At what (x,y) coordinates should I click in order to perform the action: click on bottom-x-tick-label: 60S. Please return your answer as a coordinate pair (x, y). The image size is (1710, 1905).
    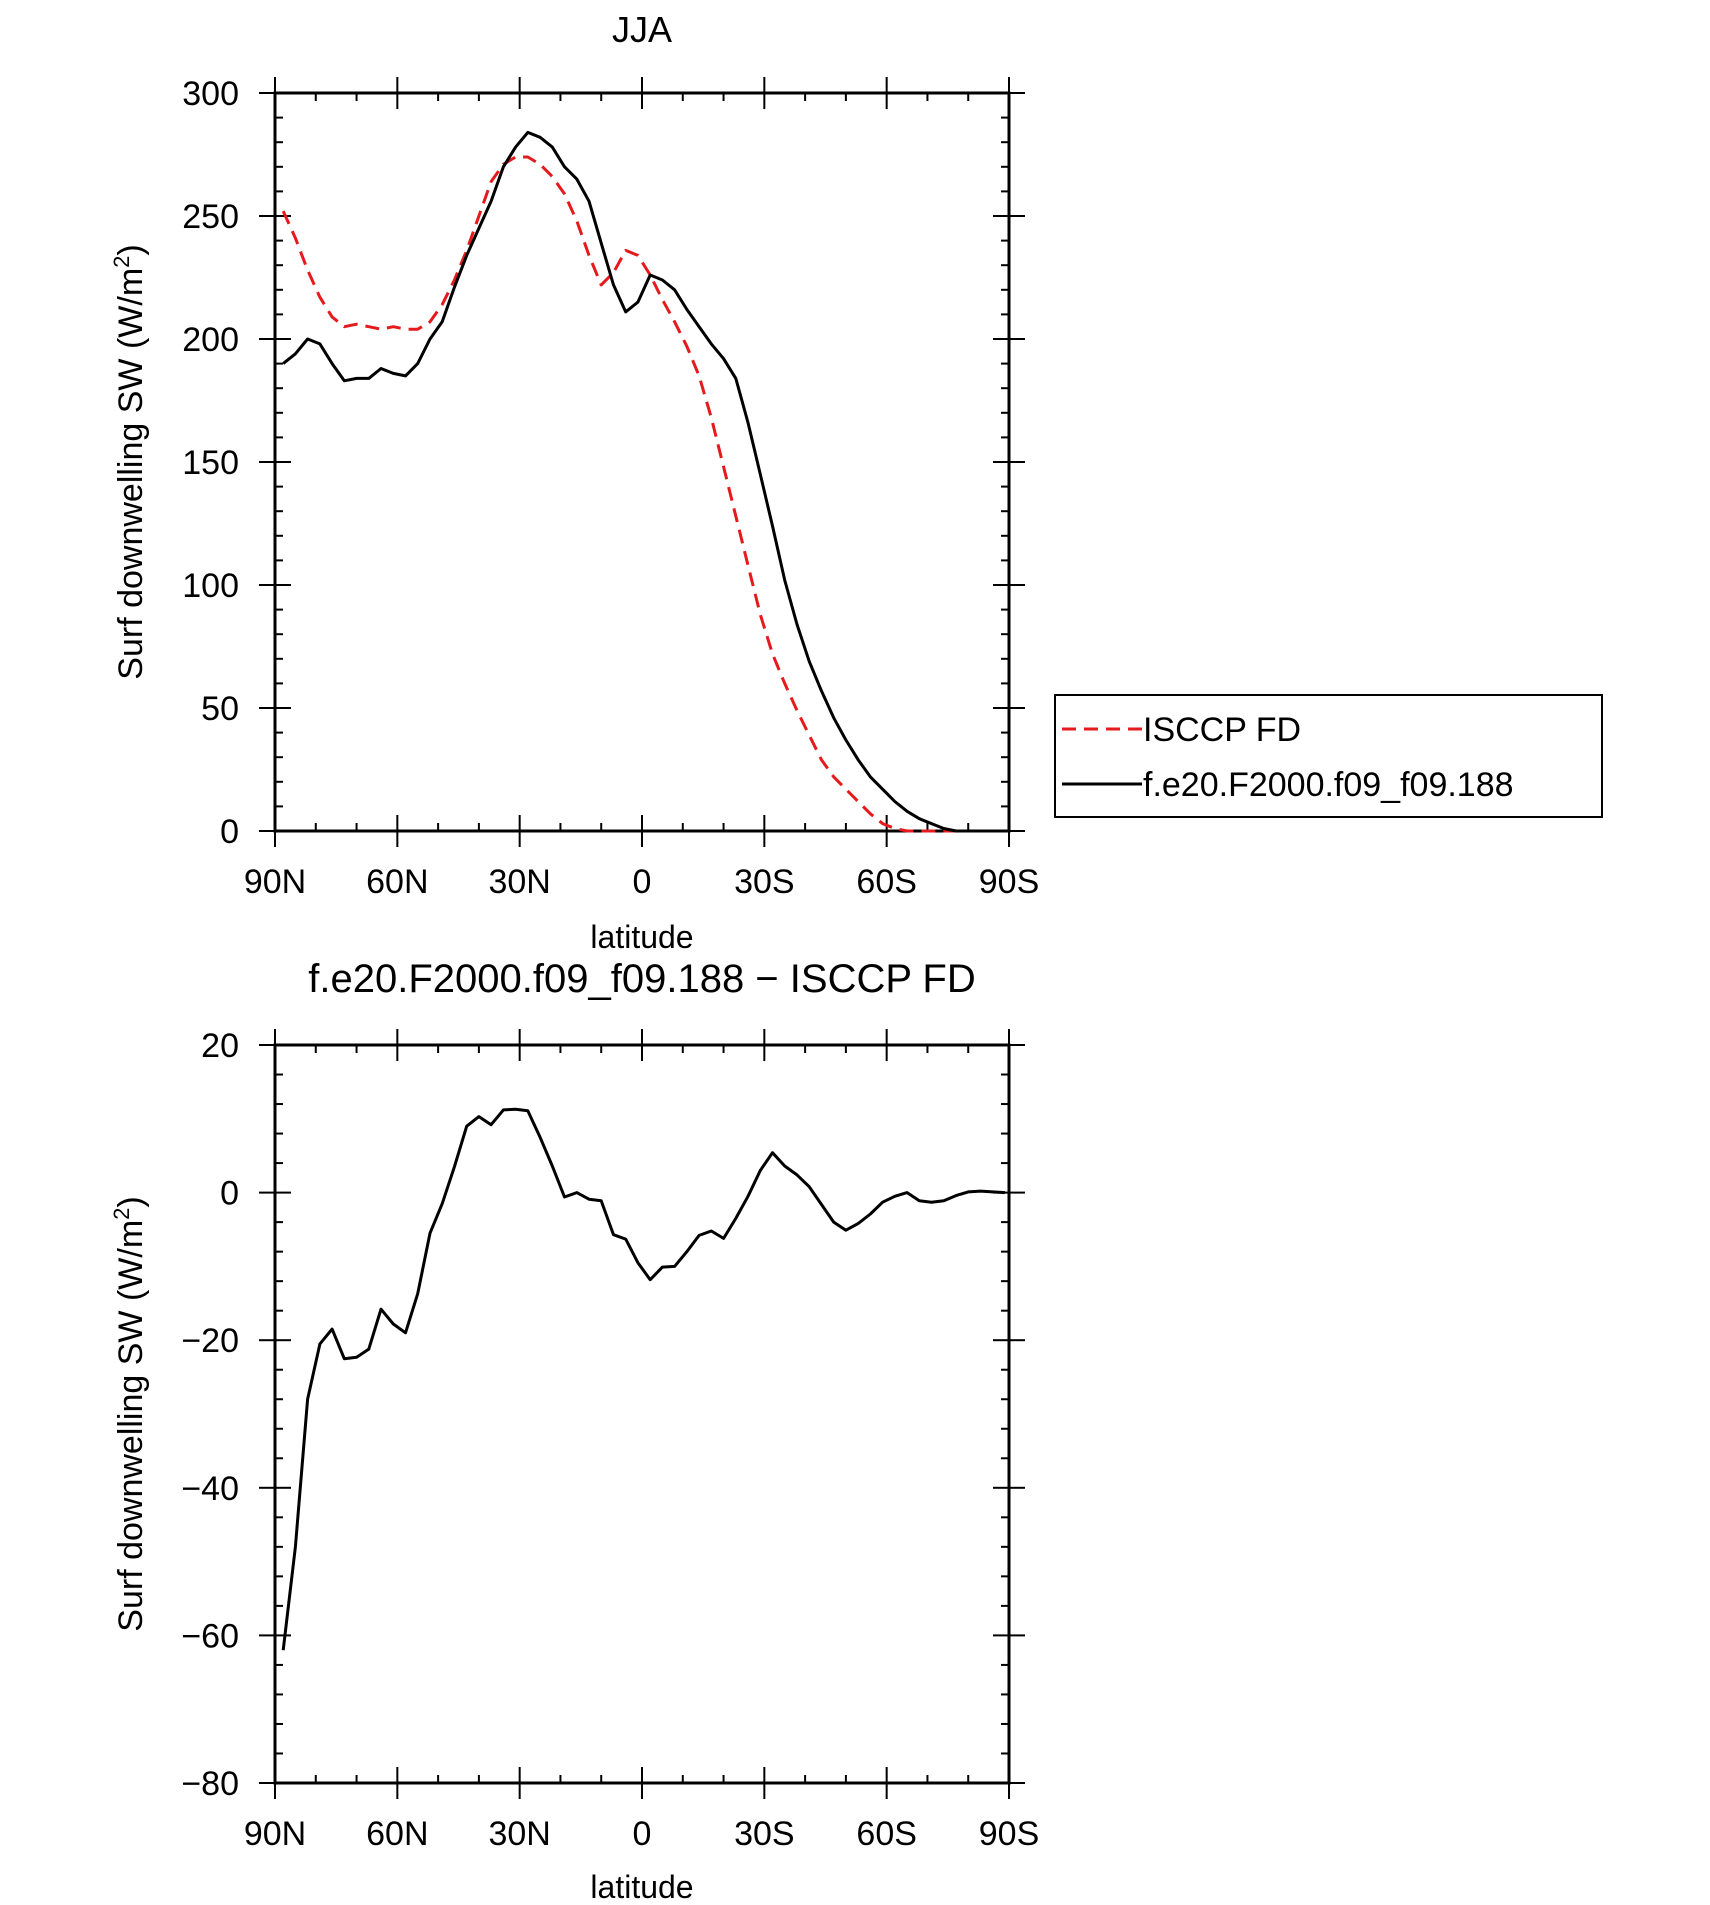
    Looking at the image, I should click on (886, 1834).